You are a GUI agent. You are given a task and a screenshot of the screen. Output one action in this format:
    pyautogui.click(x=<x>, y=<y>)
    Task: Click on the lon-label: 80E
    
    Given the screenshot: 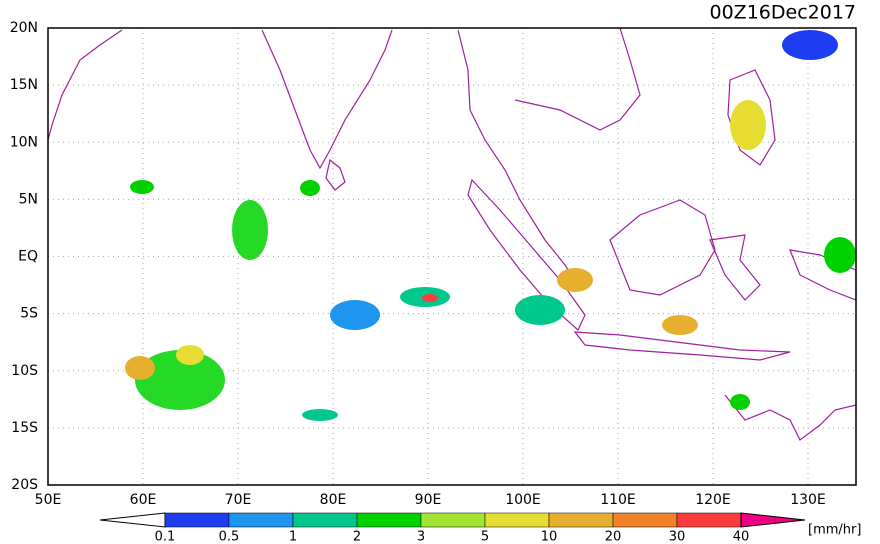 What is the action you would take?
    pyautogui.click(x=333, y=500)
    